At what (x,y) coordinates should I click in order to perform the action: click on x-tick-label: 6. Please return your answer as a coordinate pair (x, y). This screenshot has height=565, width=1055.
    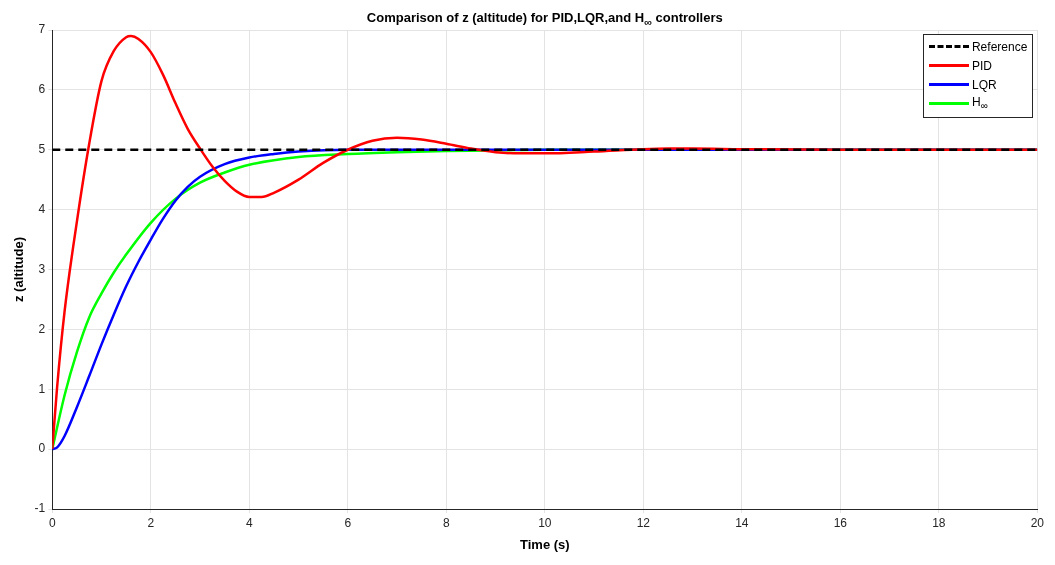
    Looking at the image, I should click on (348, 522).